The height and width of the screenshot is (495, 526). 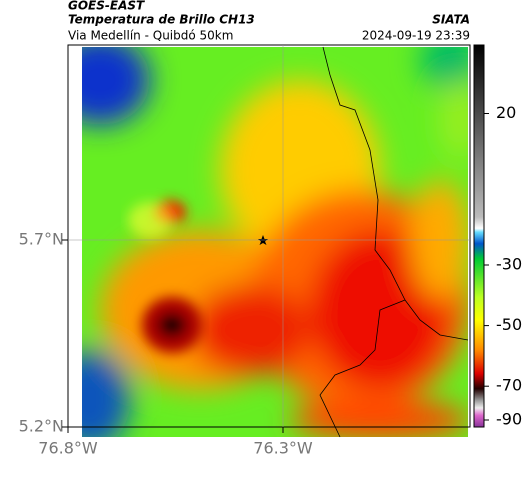 What do you see at coordinates (506, 112) in the screenshot?
I see `colorbar-tick-label: 20` at bounding box center [506, 112].